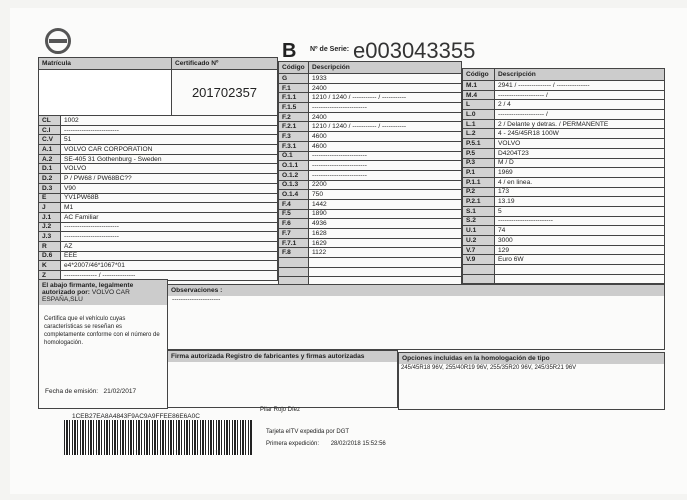  What do you see at coordinates (385, 194) in the screenshot?
I see `row-value: 750` at bounding box center [385, 194].